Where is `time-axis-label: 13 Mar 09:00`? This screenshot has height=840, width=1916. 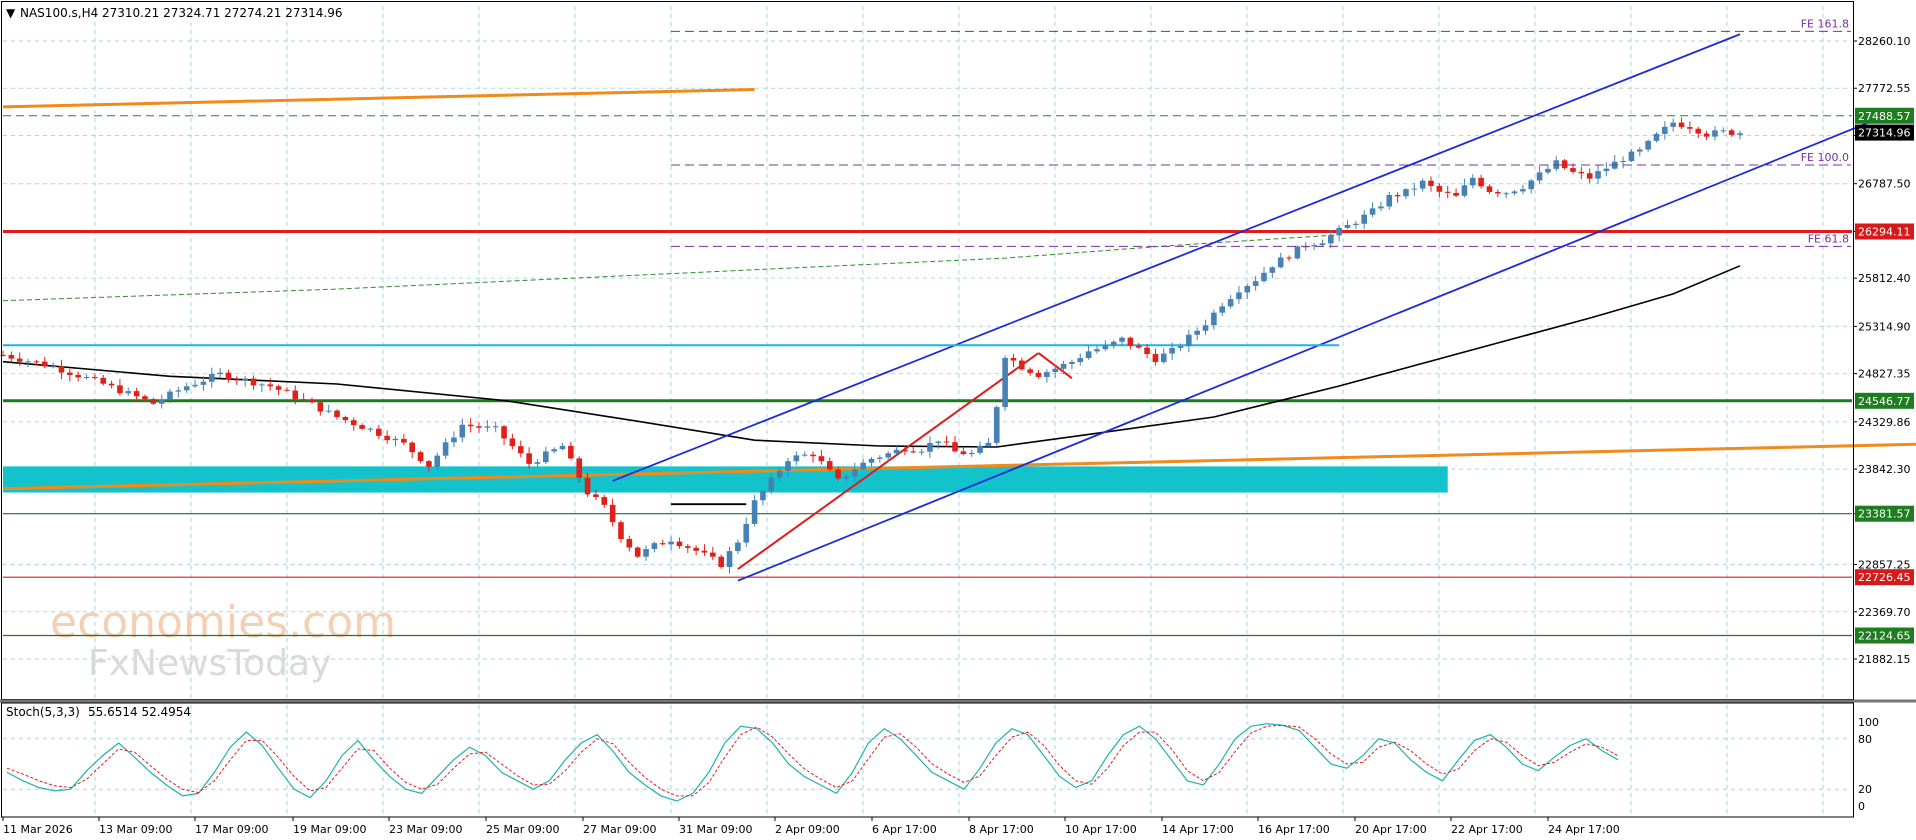
time-axis-label: 13 Mar 09:00 is located at coordinates (135, 829).